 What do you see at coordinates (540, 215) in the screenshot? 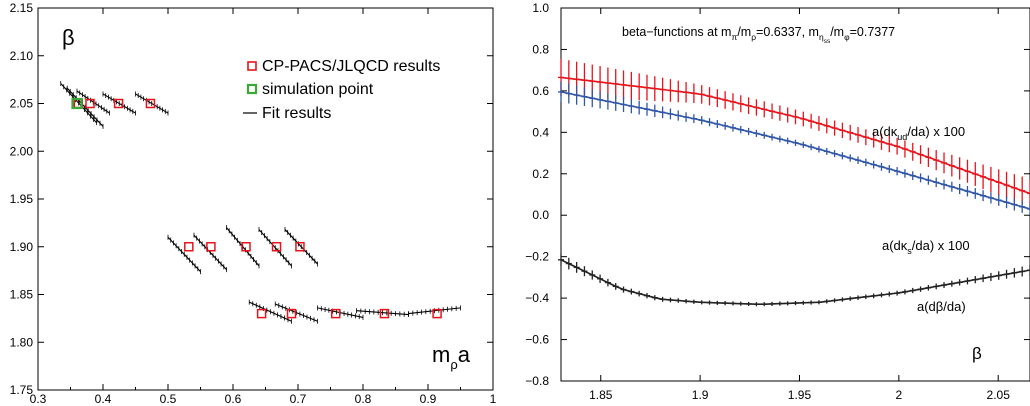
I see `right-ytick-label: 0.0` at bounding box center [540, 215].